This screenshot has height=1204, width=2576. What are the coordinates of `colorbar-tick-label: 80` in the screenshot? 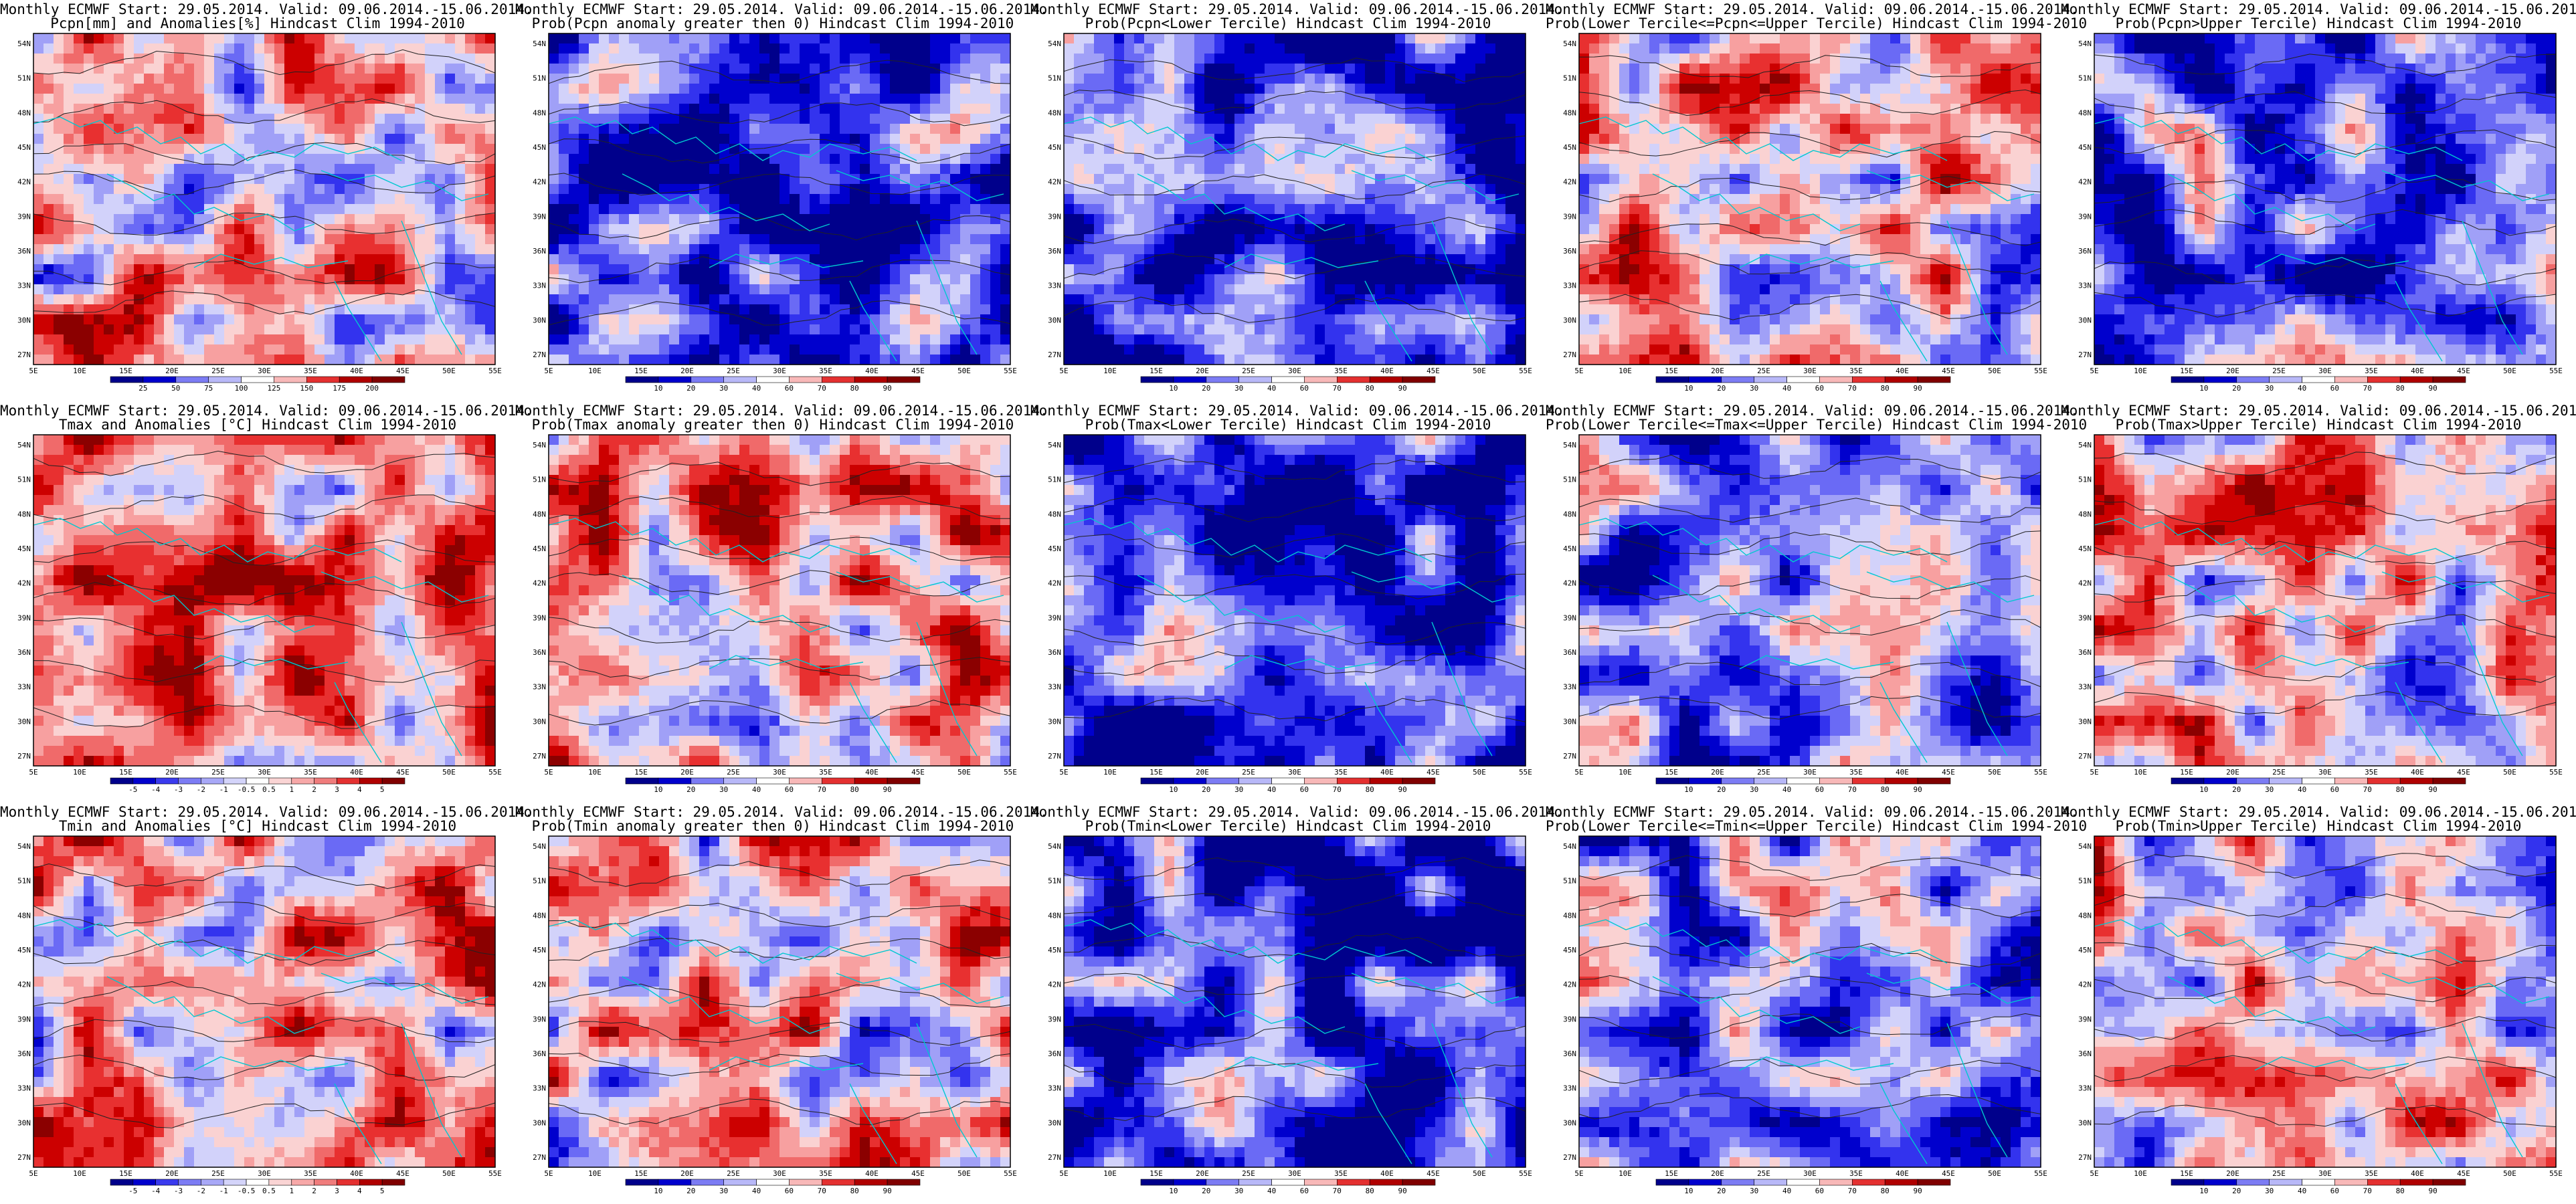 It's located at (1885, 388).